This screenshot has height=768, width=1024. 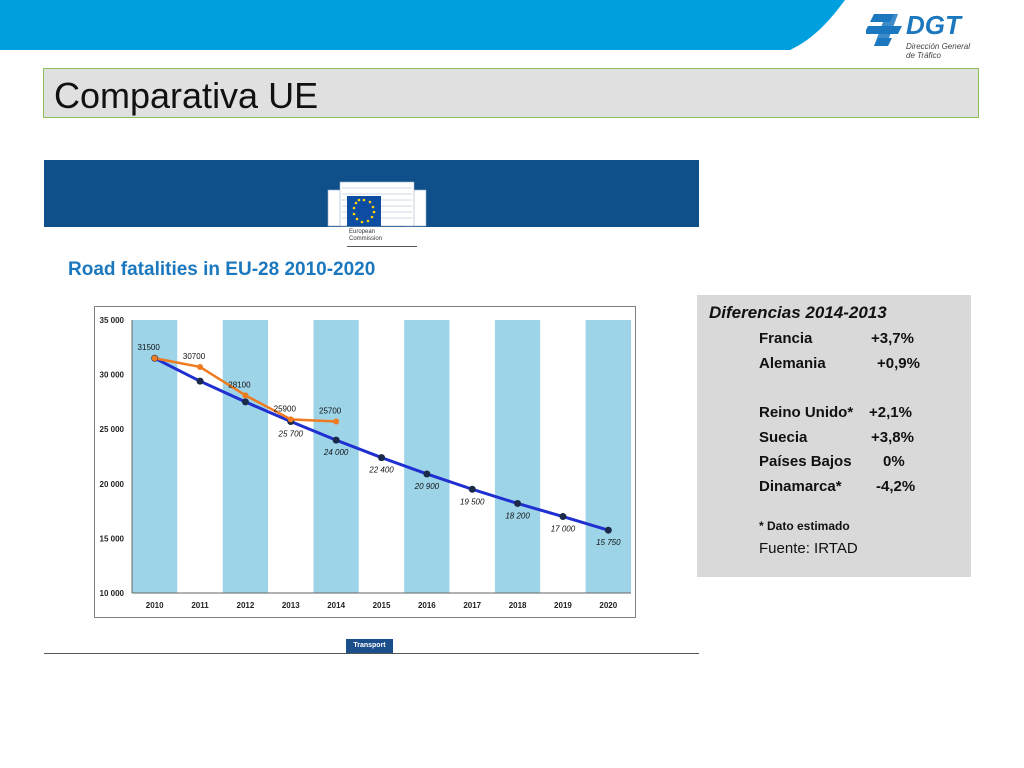 What do you see at coordinates (517, 515) in the screenshot?
I see `chart-data-label: 18 200` at bounding box center [517, 515].